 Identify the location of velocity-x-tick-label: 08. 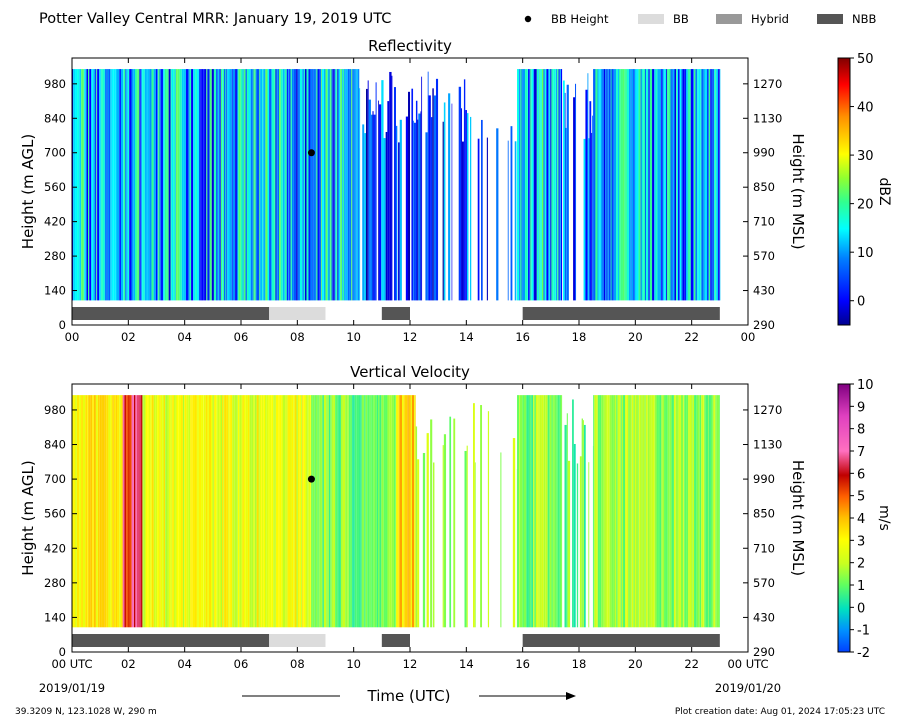
(297, 664).